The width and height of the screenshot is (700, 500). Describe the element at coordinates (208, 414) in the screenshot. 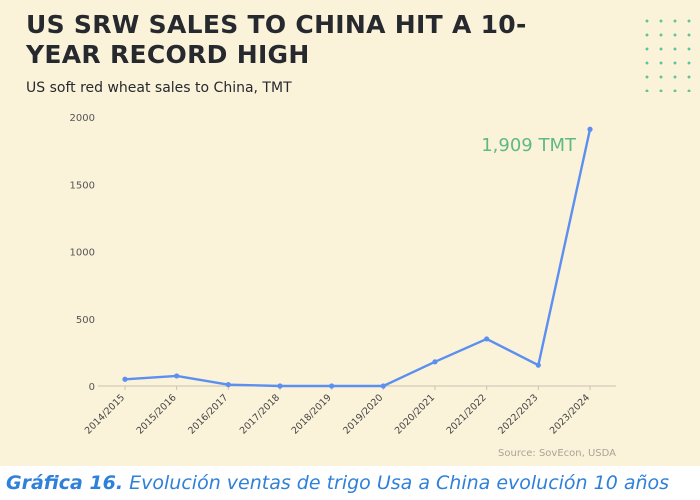

I see `x-tick-label: 2016/2017` at that location.